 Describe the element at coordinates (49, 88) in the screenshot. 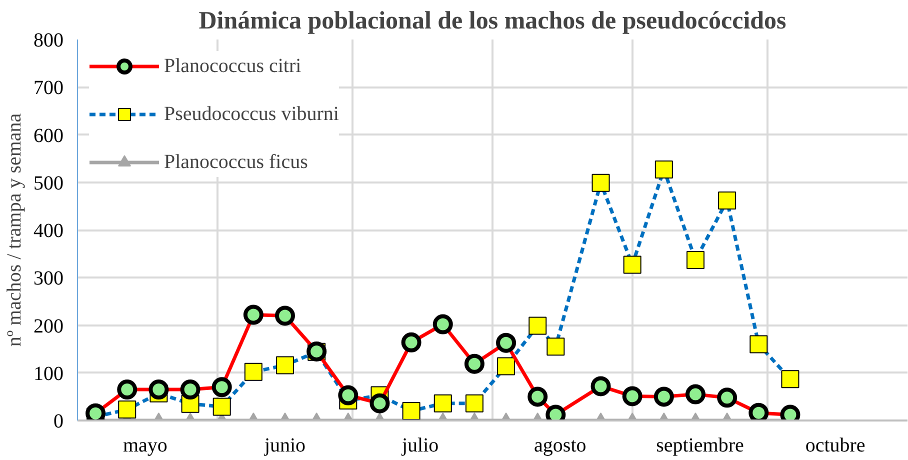

I see `y-tick-label: 700` at that location.